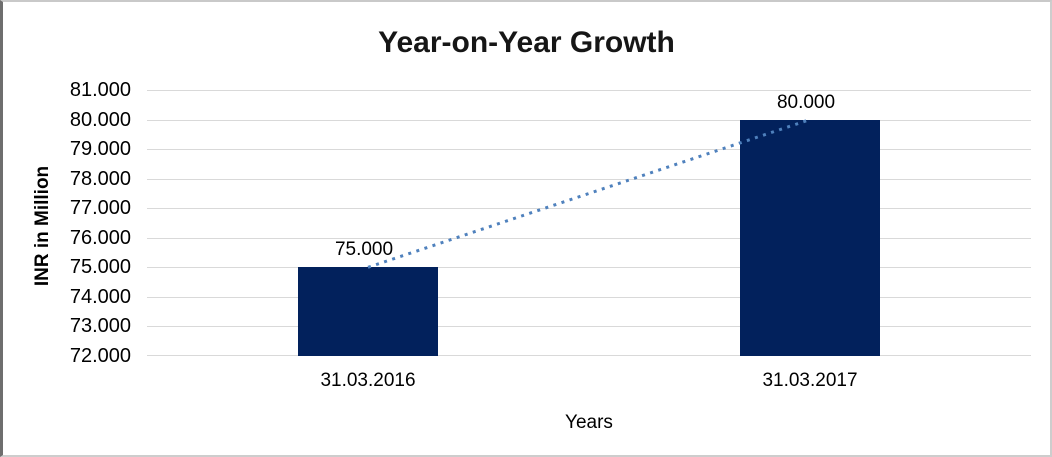  What do you see at coordinates (100, 90) in the screenshot?
I see `y-tick-label: 81.000` at bounding box center [100, 90].